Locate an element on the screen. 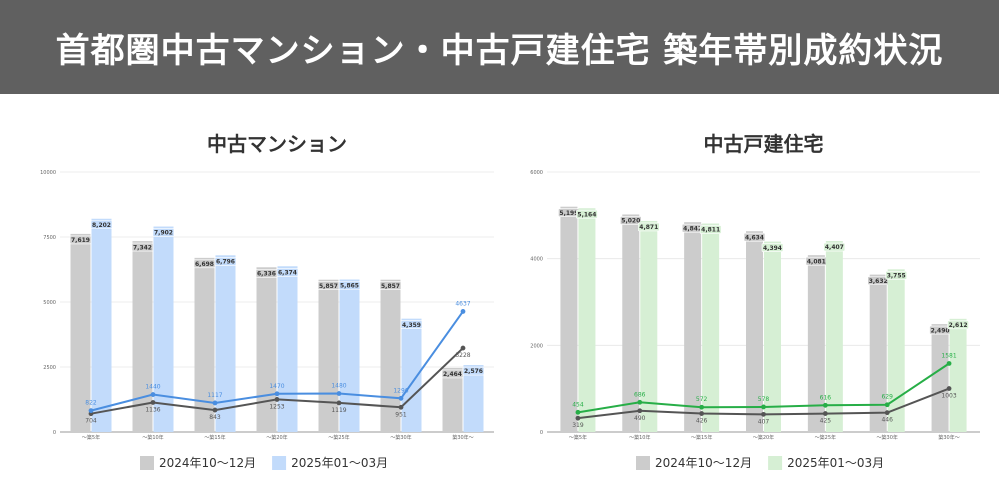  line-label: 1296 is located at coordinates (400, 390).